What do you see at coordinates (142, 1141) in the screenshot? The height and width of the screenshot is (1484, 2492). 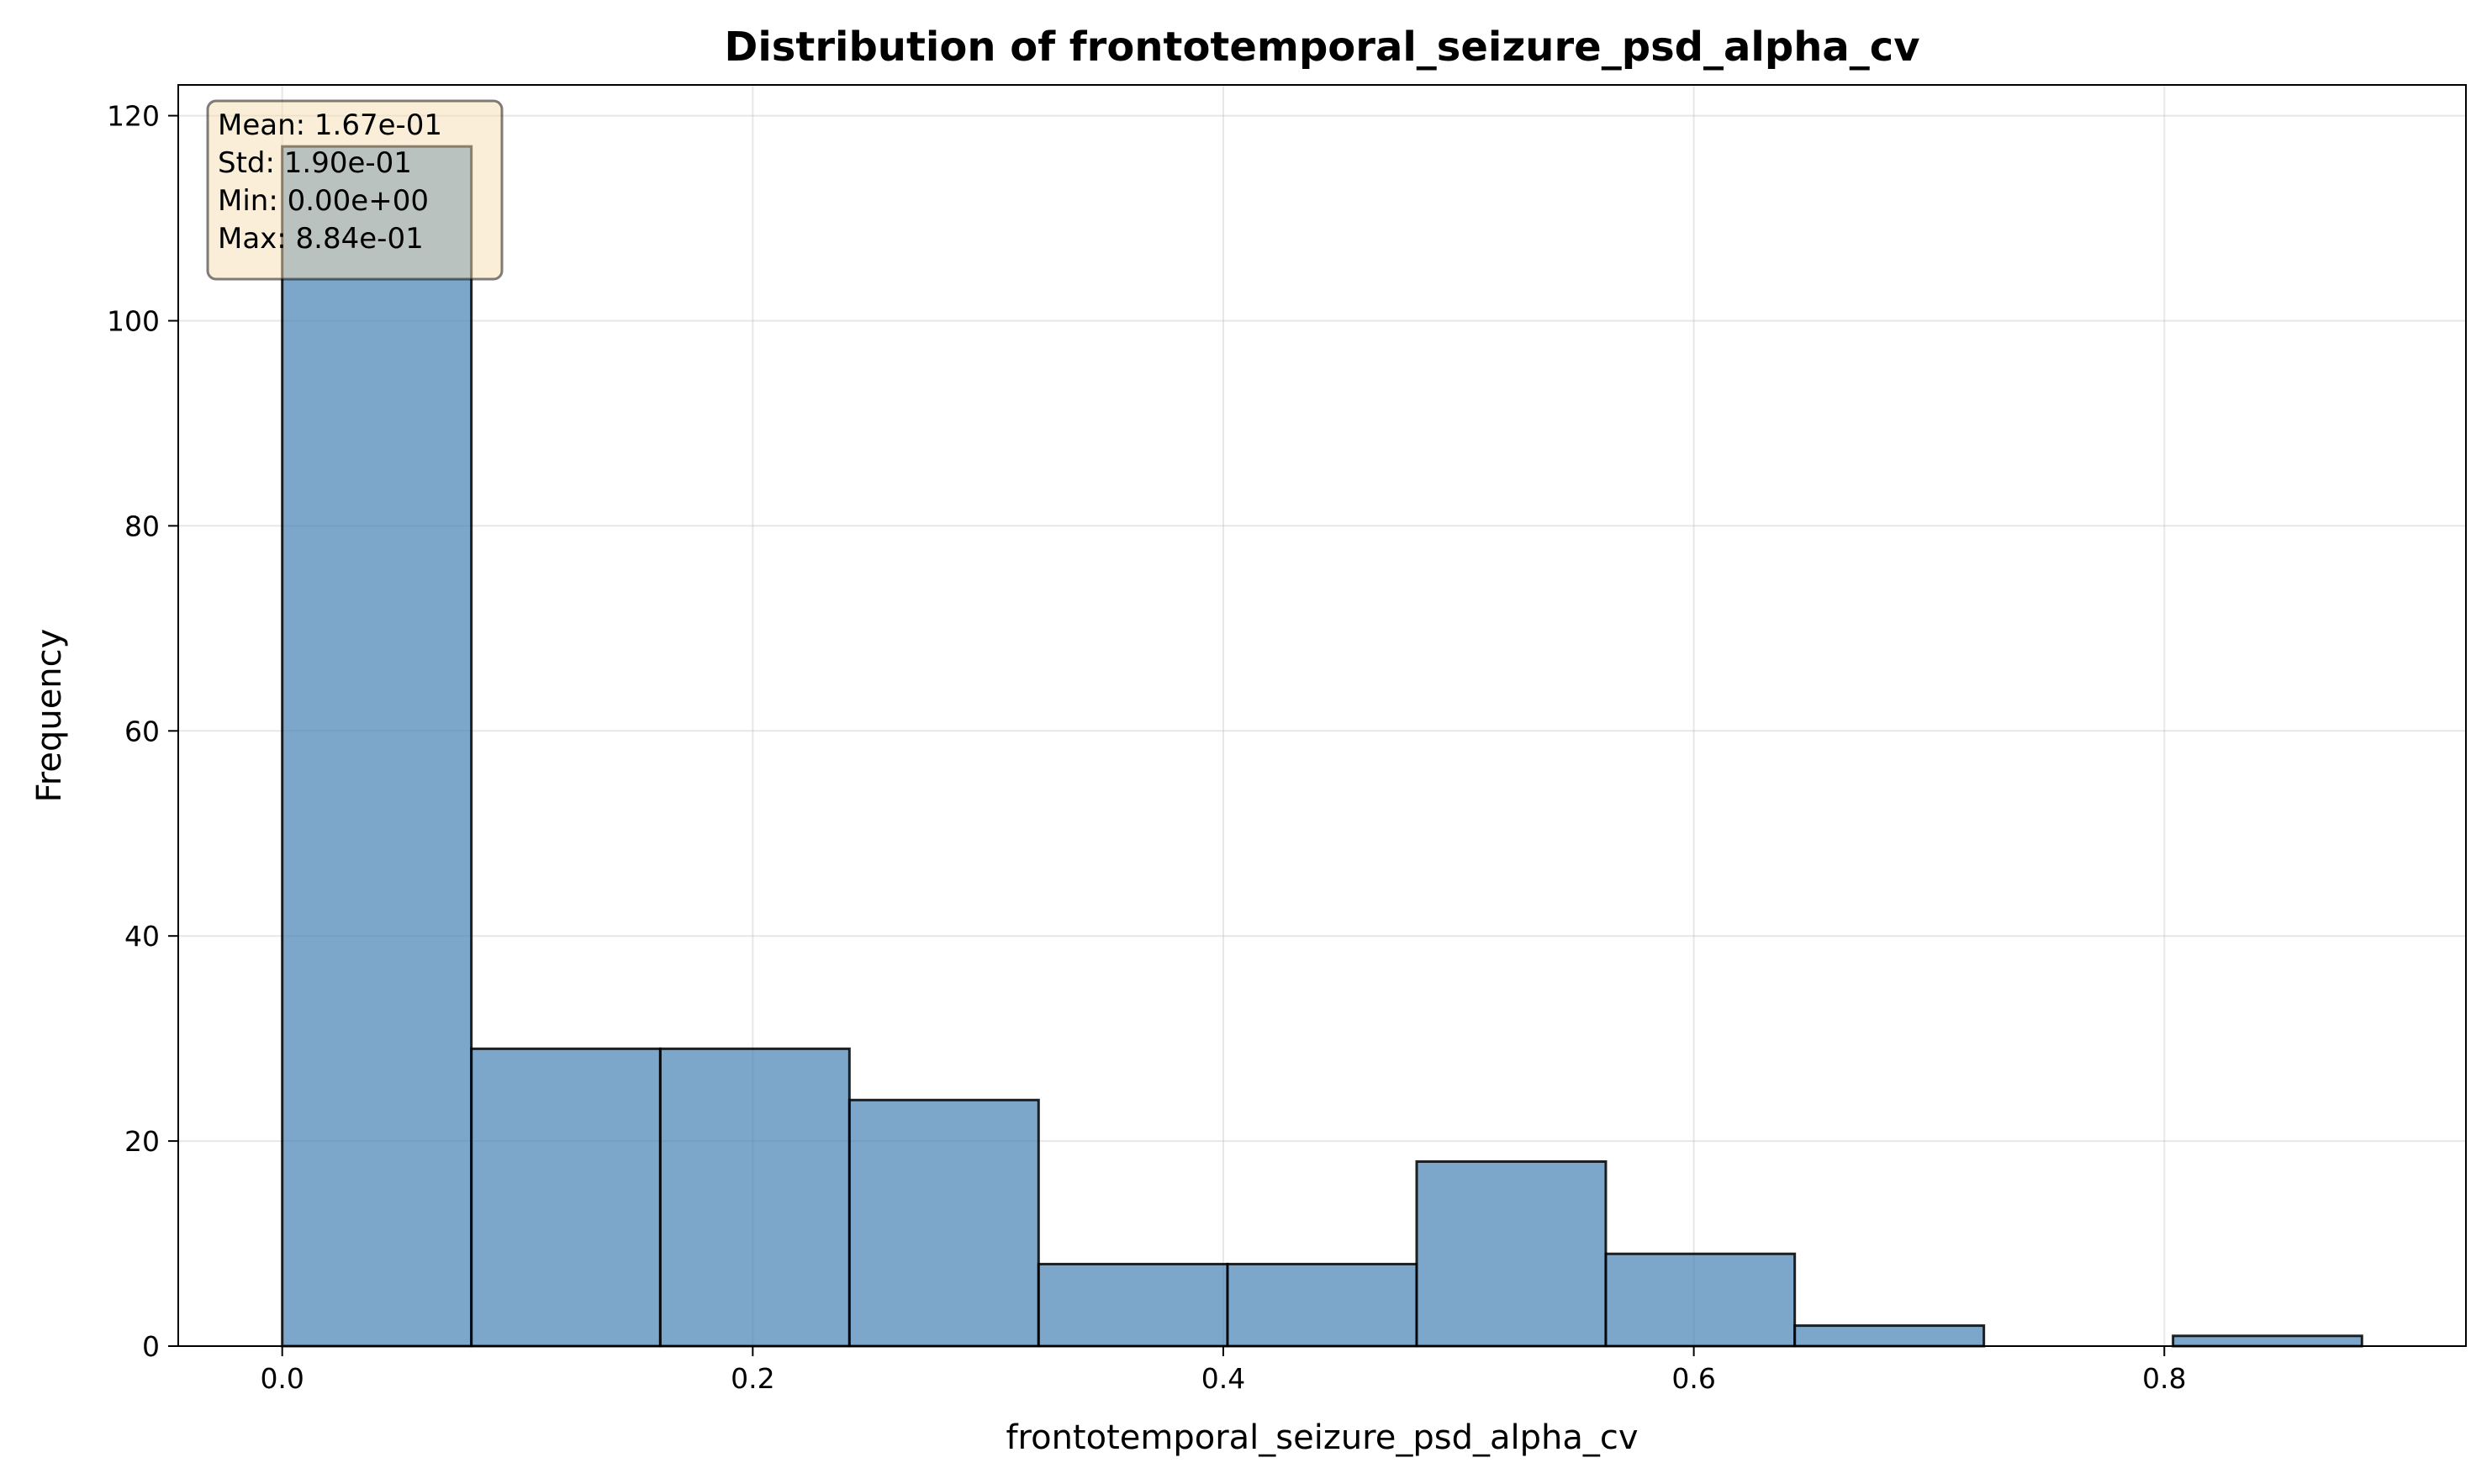 I see `y-tick-label: 20` at bounding box center [142, 1141].